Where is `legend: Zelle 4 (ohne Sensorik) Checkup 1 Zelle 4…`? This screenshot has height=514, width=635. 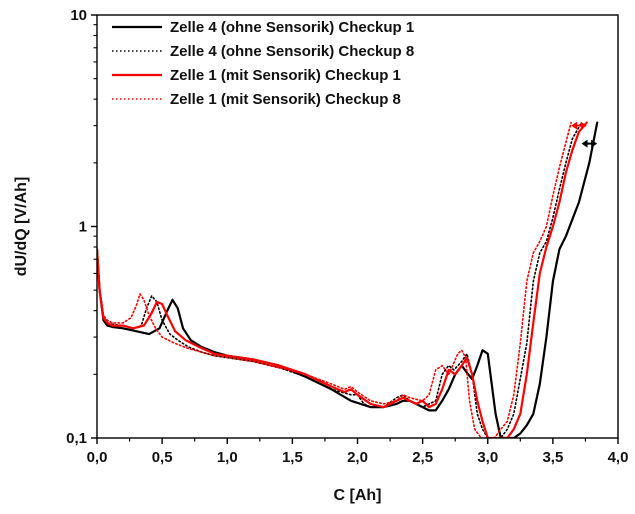
legend: Zelle 4 (ohne Sensorik) Checkup 1 Zelle 4… is located at coordinates (263, 63).